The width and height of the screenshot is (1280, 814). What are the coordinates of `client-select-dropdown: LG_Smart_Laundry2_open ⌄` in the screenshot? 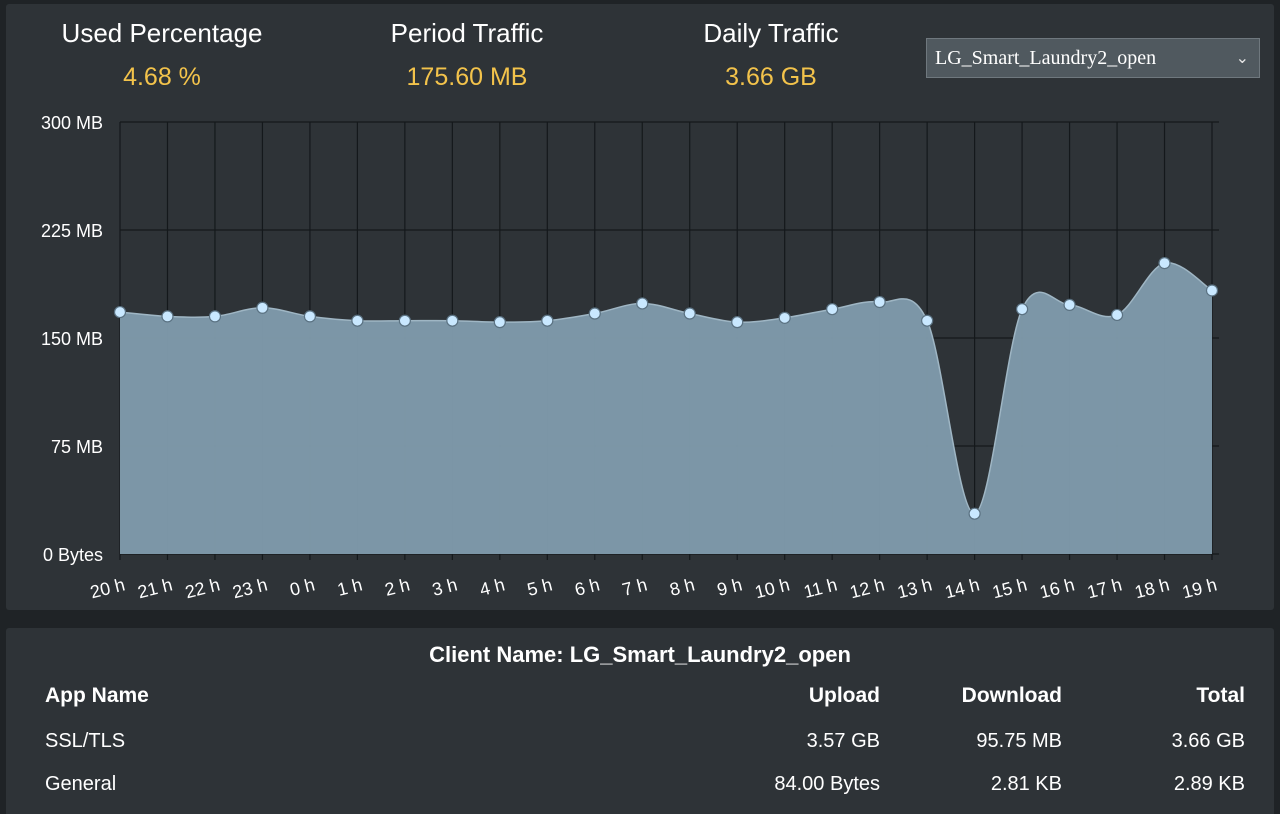 It's located at (1093, 58).